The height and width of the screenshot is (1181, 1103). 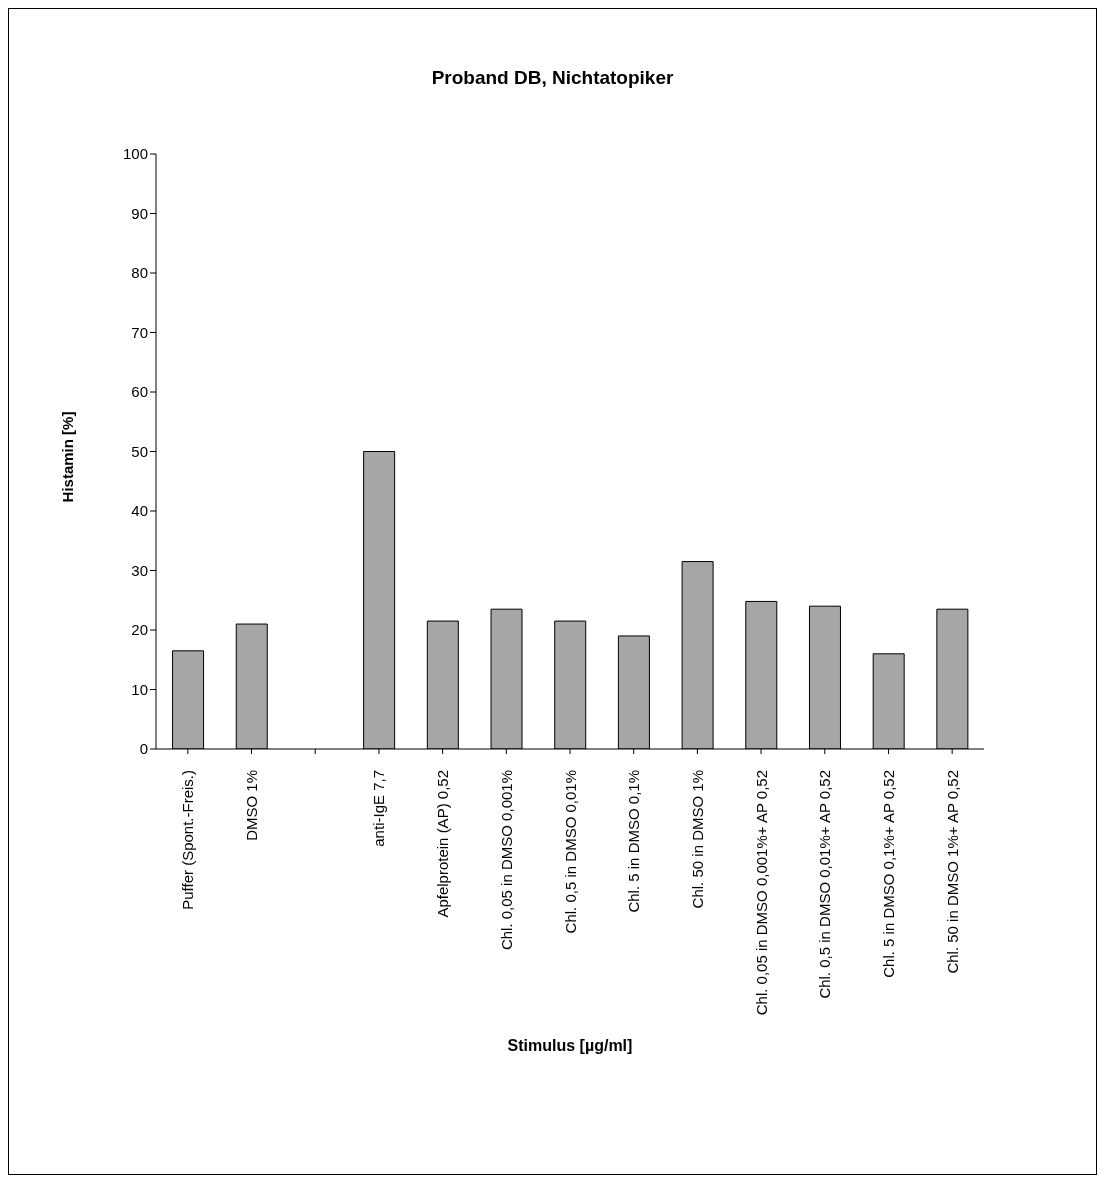 I want to click on x-tick-label: Chl. 5 in DMSO 0,1%+ AP 0,52, so click(x=888, y=874).